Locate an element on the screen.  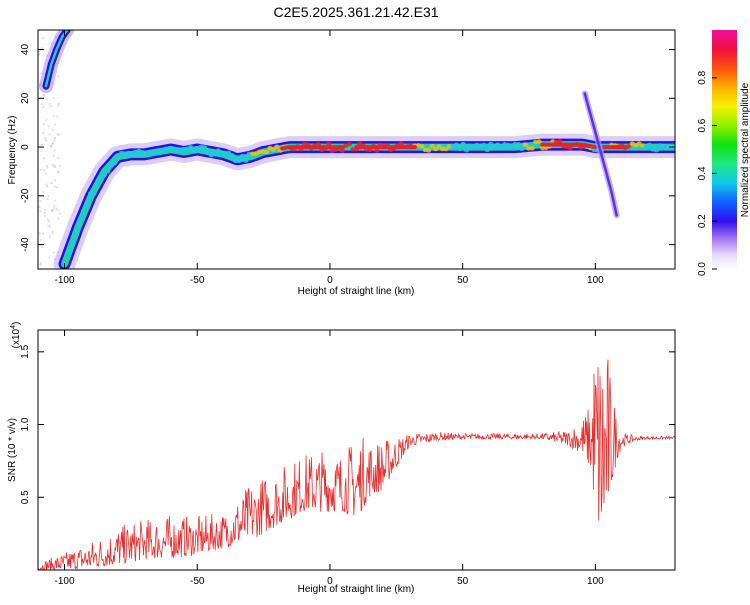
snr-y-tick-label: 0.5 is located at coordinates (25, 497).